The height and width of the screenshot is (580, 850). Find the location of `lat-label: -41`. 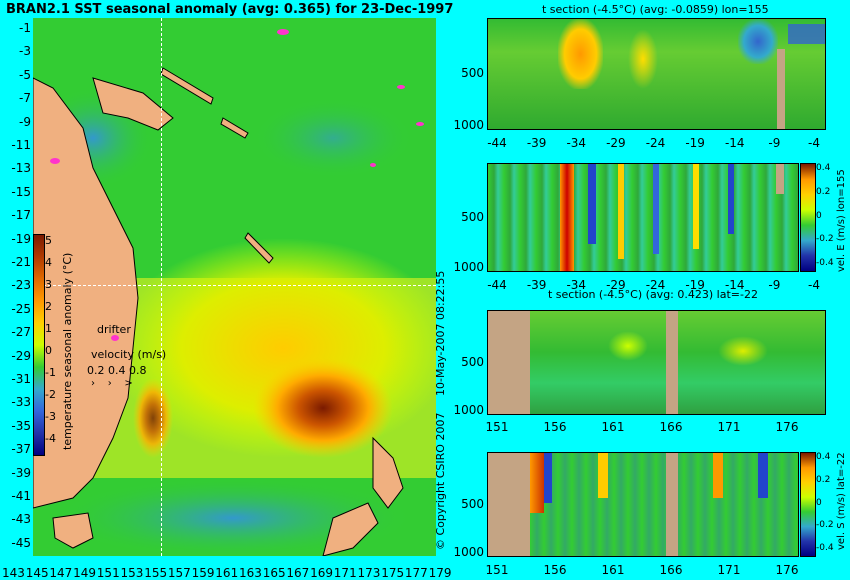

lat-label: -41 is located at coordinates (21, 496).